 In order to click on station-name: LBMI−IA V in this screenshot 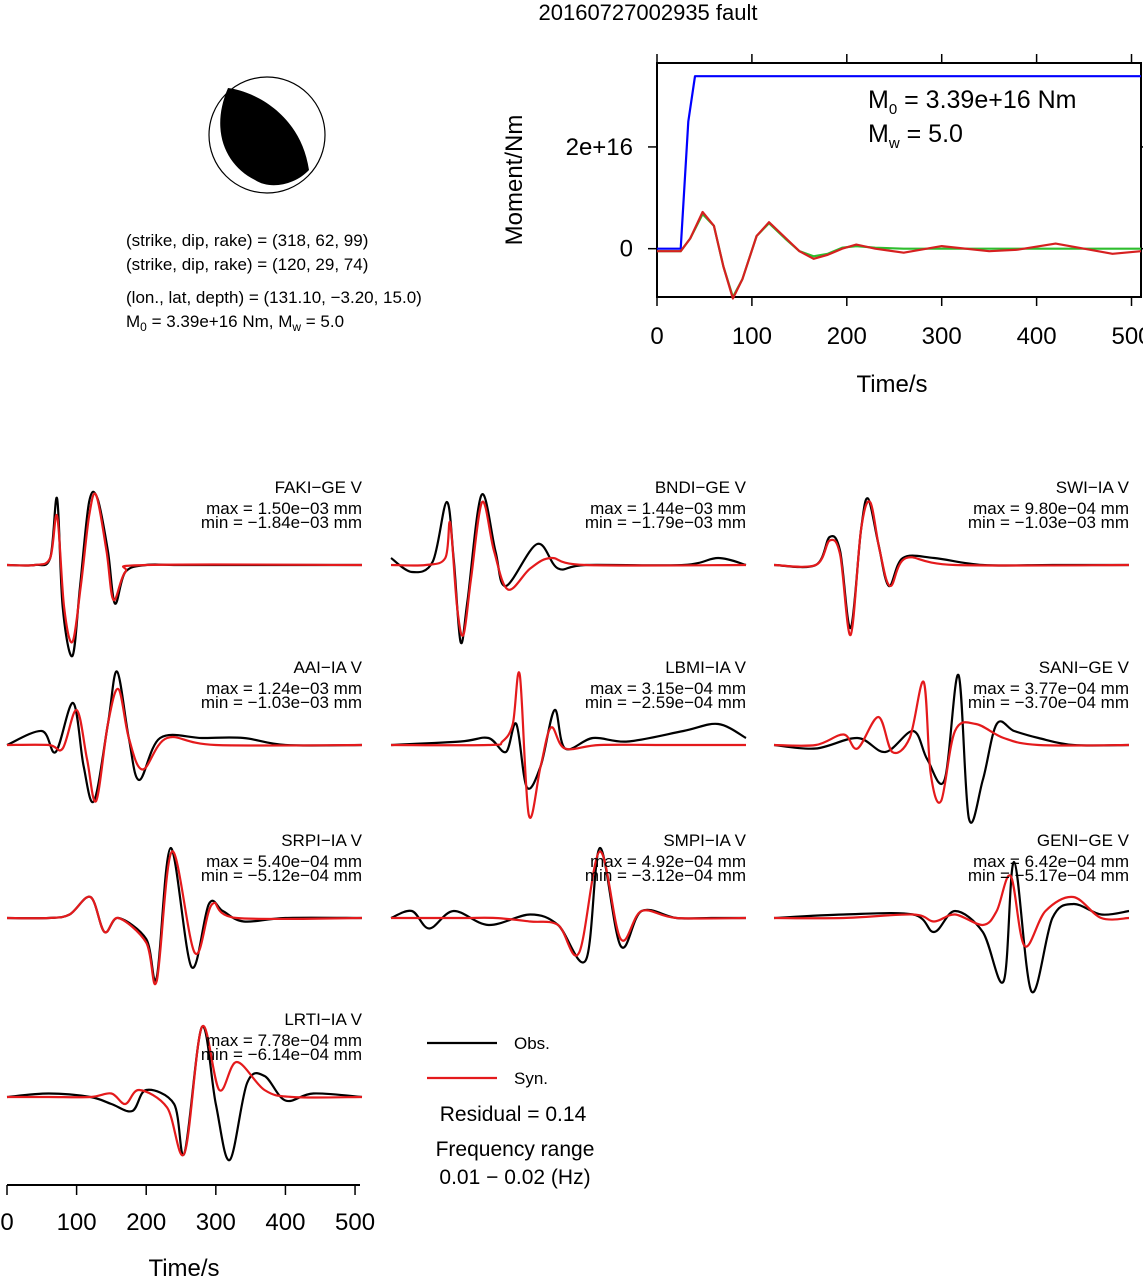, I will do `click(705, 667)`.